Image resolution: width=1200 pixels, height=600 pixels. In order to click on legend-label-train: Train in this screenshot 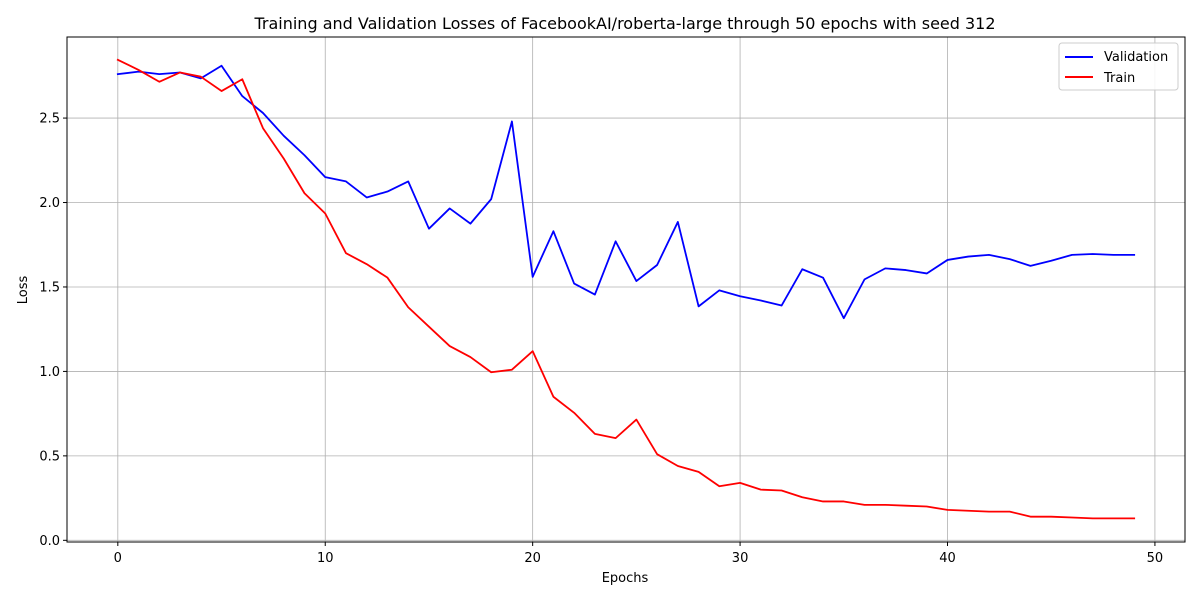, I will do `click(1119, 78)`.